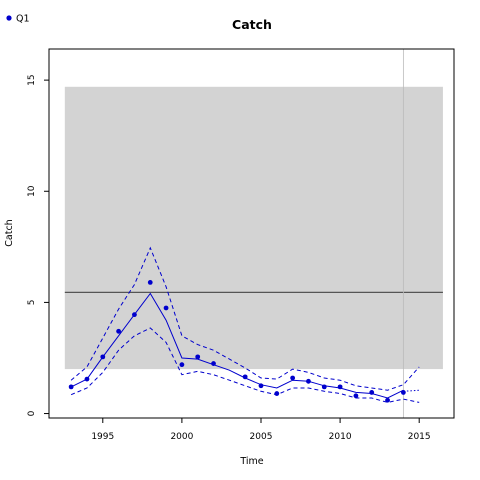 The image size is (480, 480). I want to click on y-tick-label: 15, so click(32, 79).